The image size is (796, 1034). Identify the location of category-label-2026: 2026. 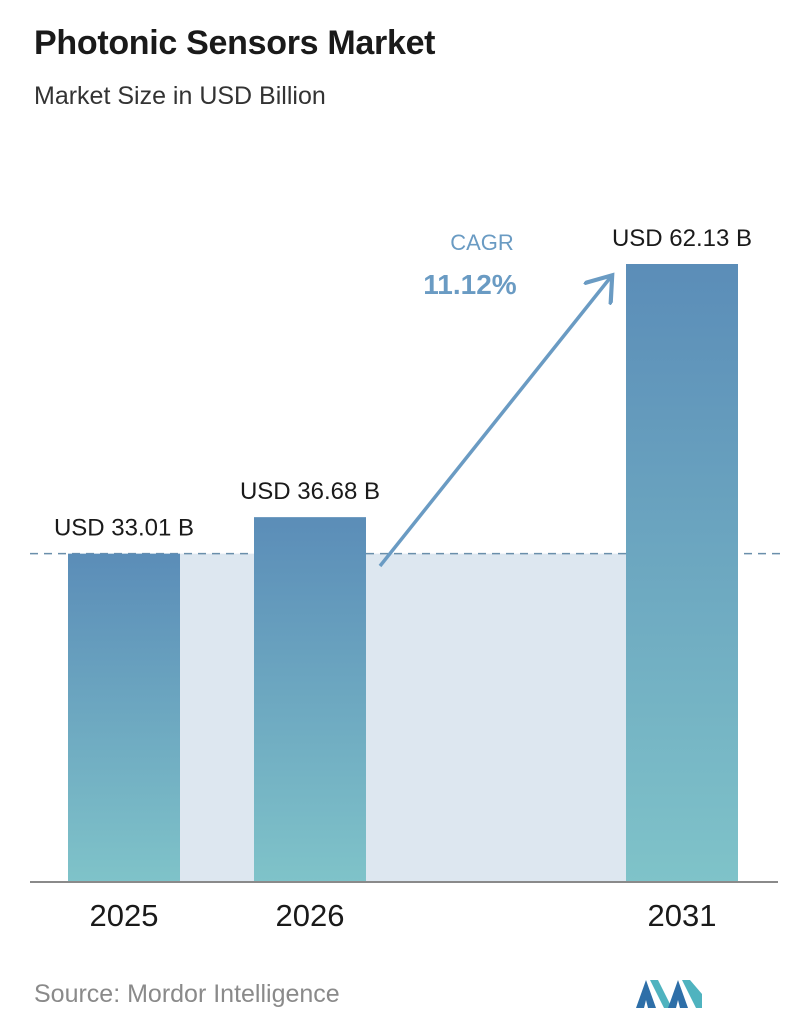
(310, 915).